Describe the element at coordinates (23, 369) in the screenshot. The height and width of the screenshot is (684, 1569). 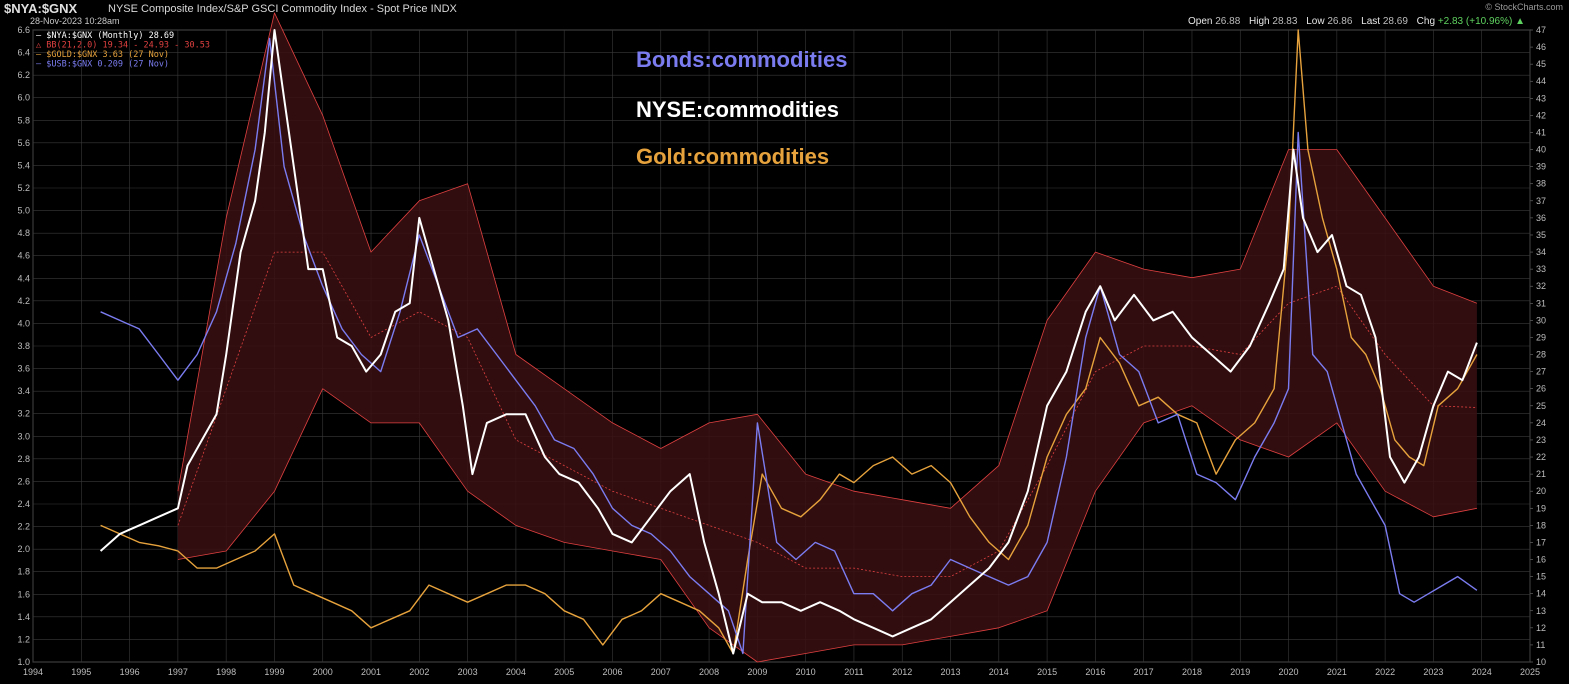
I see `left-tick-label: 3.6` at that location.